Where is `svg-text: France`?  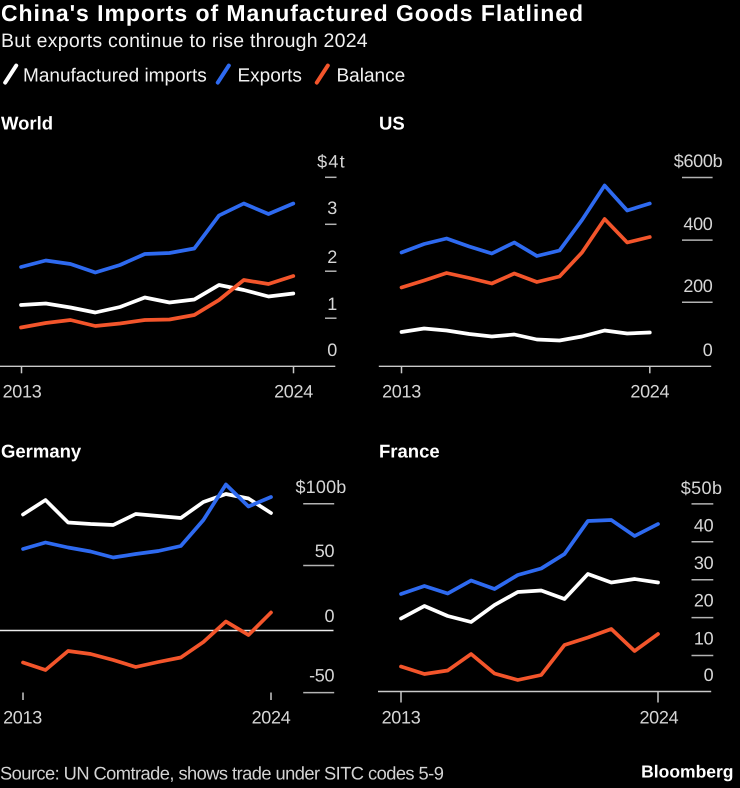
svg-text: France is located at coordinates (409, 451).